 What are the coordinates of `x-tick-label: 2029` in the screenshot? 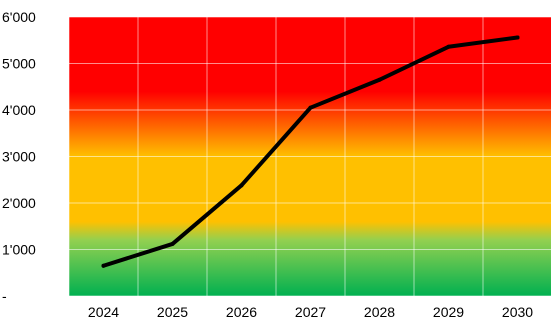 It's located at (448, 312).